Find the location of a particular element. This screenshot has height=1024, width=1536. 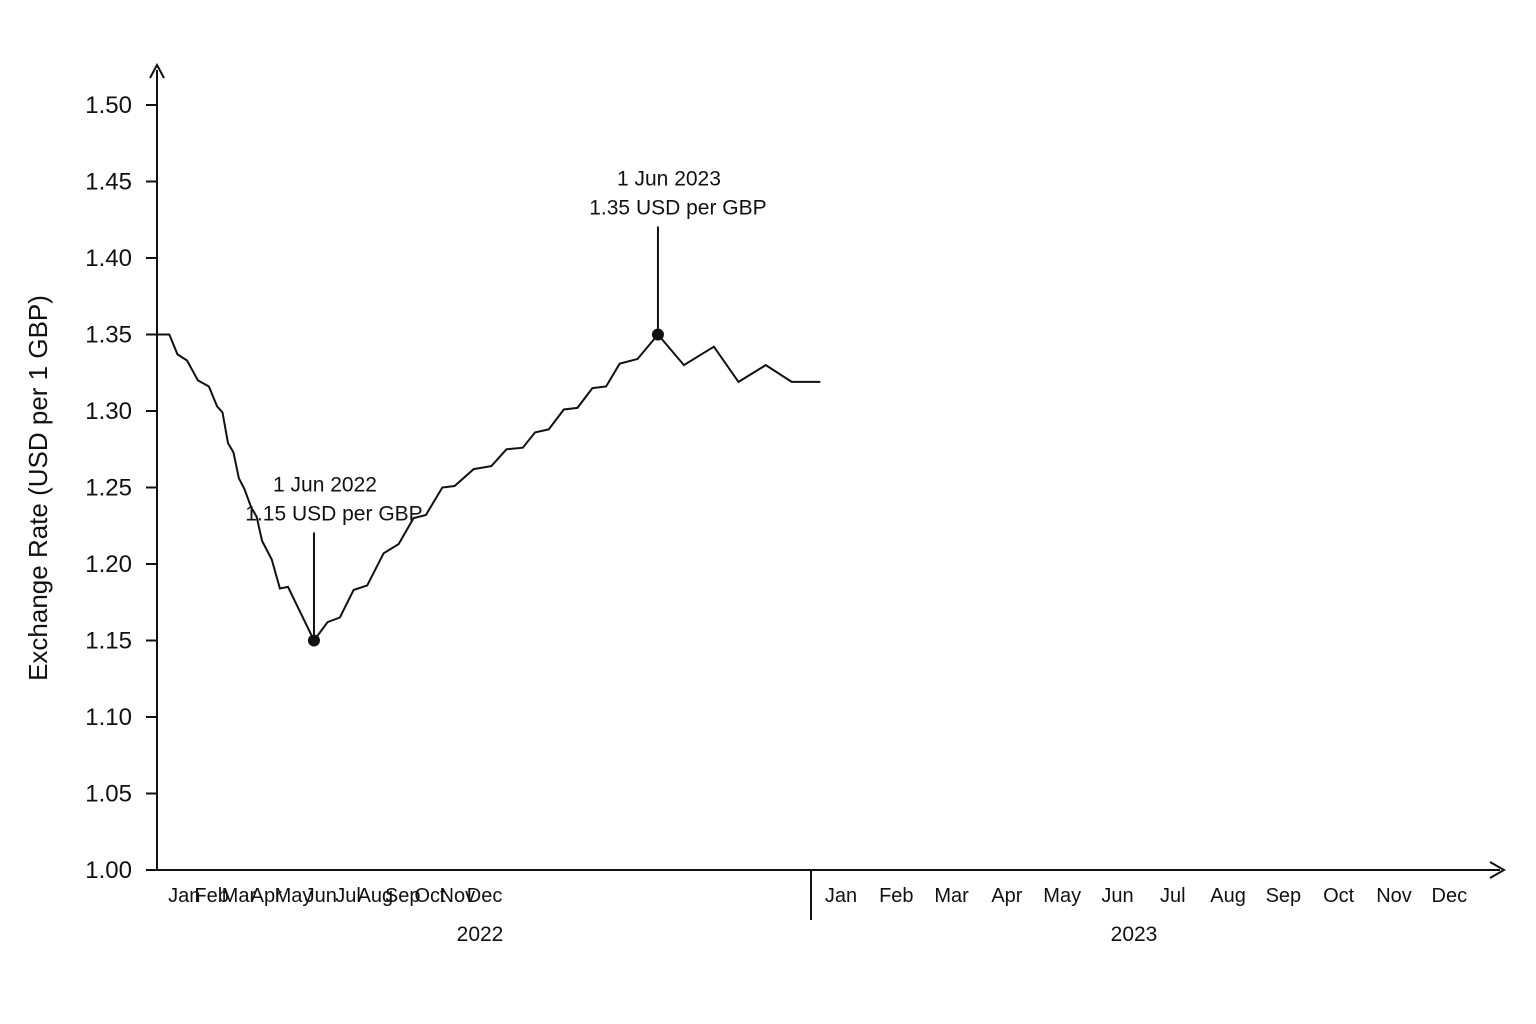

y-axis-arrow-icon is located at coordinates (157, 70).